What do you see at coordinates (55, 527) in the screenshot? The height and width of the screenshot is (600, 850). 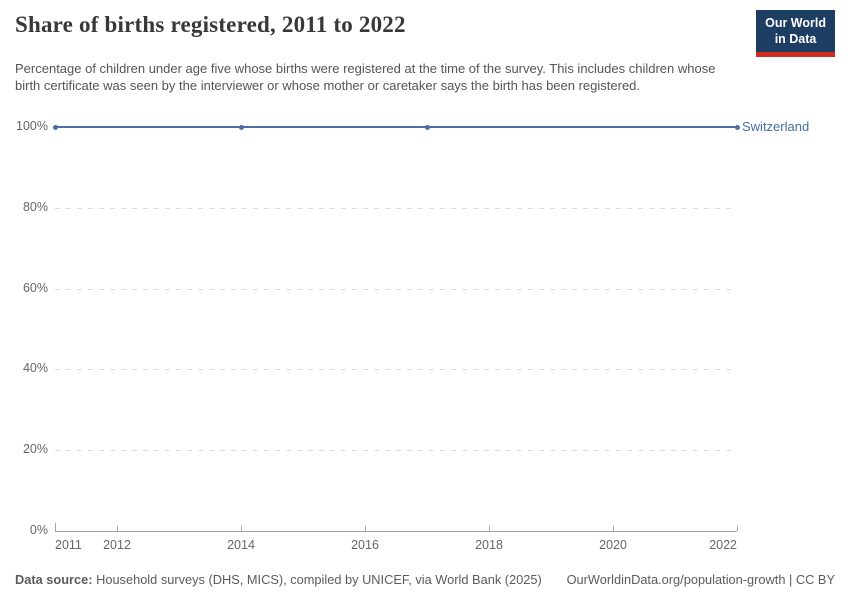 I see `x-tick-mark-2011` at bounding box center [55, 527].